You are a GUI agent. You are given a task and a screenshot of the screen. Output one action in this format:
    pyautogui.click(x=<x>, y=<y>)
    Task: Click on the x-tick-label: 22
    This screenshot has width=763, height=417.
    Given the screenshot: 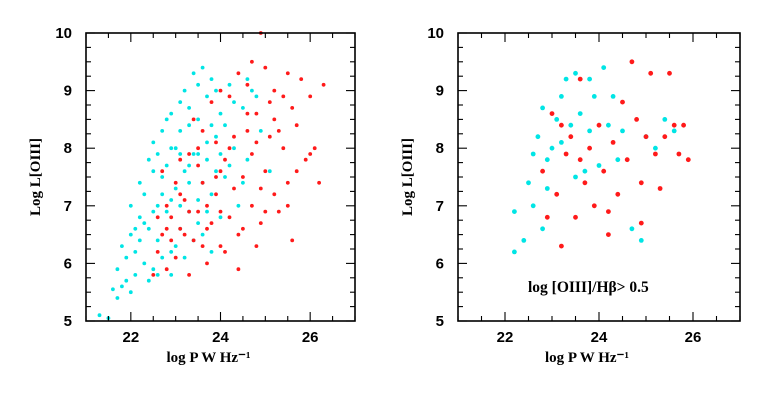 What is the action you would take?
    pyautogui.click(x=505, y=337)
    